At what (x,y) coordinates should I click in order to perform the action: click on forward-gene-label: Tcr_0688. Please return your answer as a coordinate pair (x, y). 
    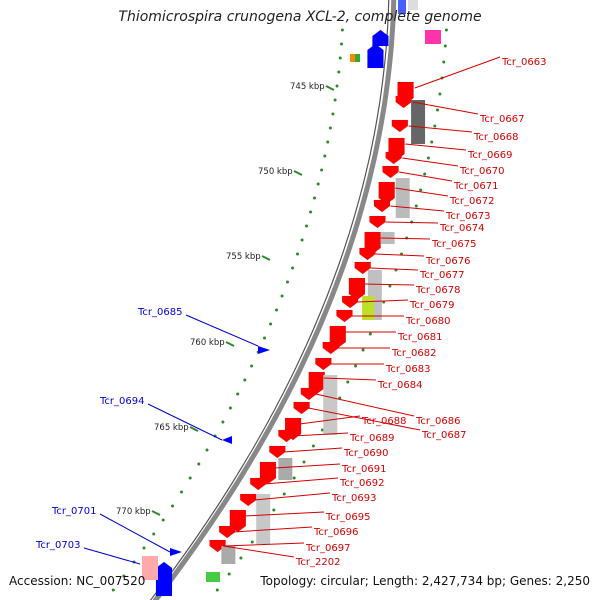
    Looking at the image, I should click on (383, 421).